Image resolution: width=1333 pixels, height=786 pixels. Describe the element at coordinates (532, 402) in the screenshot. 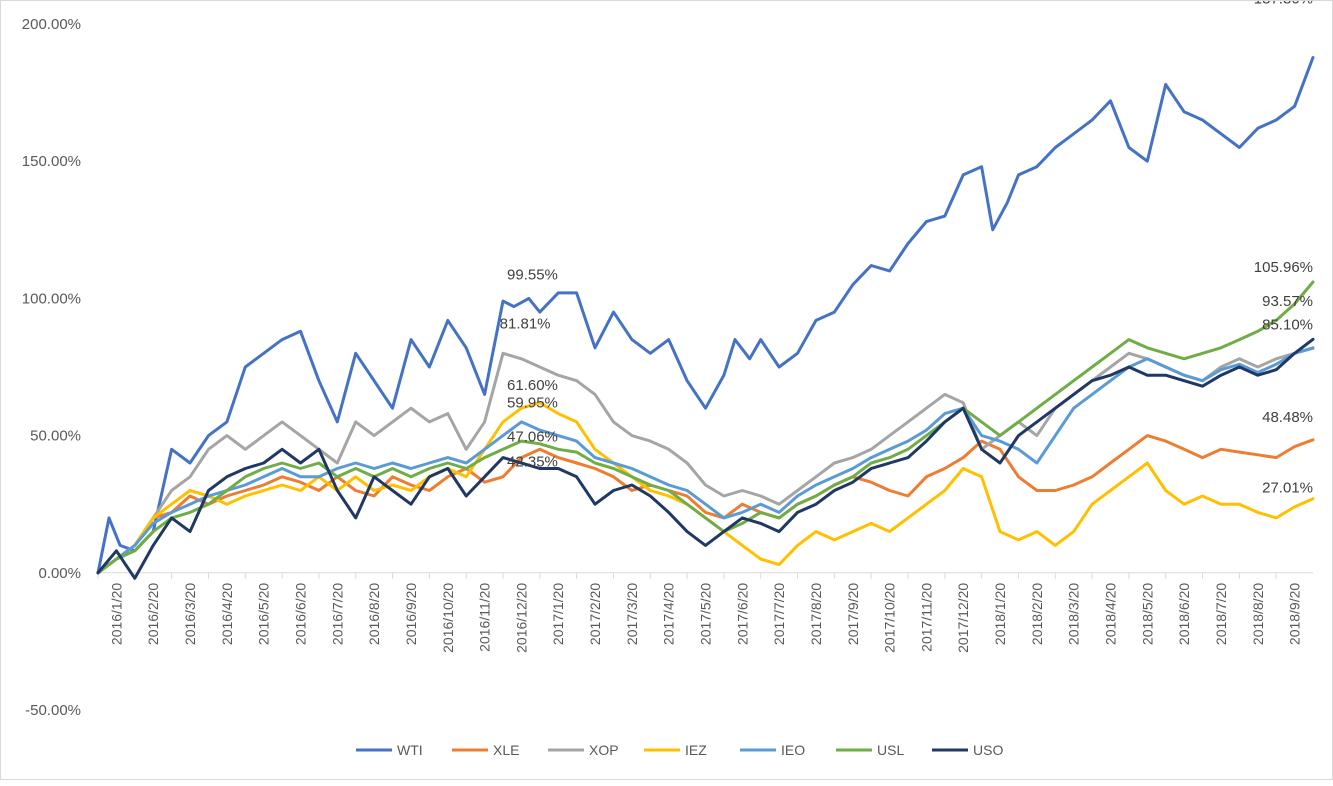

I see `data-label: 59.95%` at that location.